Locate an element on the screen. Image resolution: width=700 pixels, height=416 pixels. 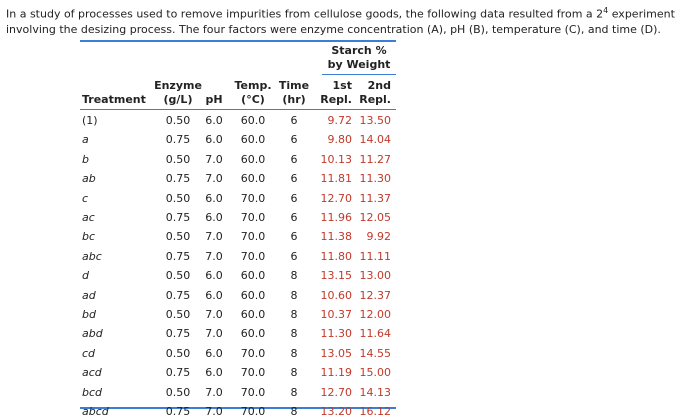
cell-value: 10.37 is located at coordinates (336, 314).